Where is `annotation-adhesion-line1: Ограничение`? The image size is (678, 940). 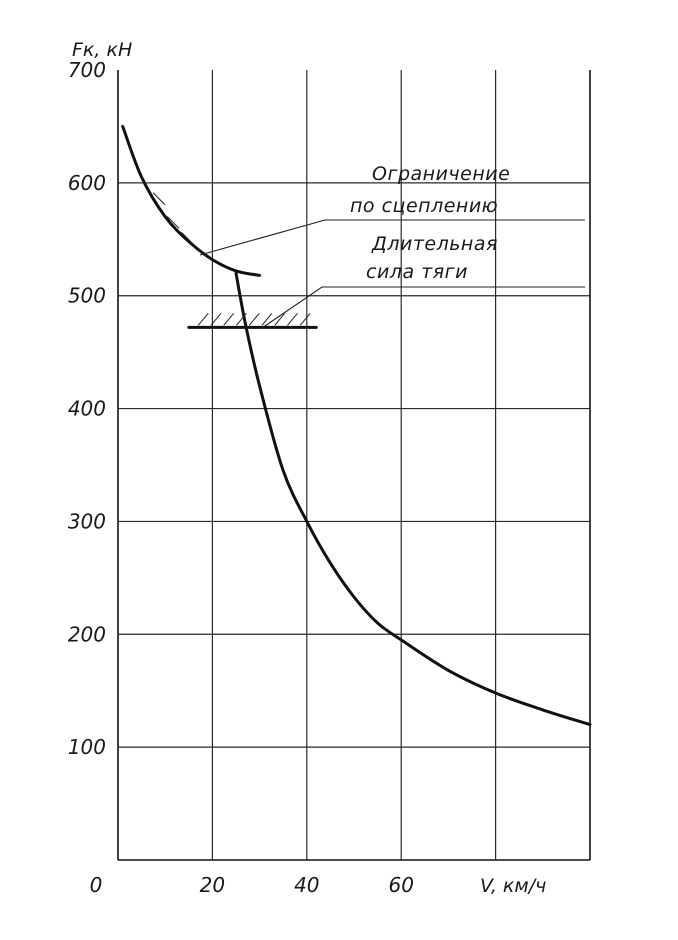 annotation-adhesion-line1: Ограничение is located at coordinates (441, 174).